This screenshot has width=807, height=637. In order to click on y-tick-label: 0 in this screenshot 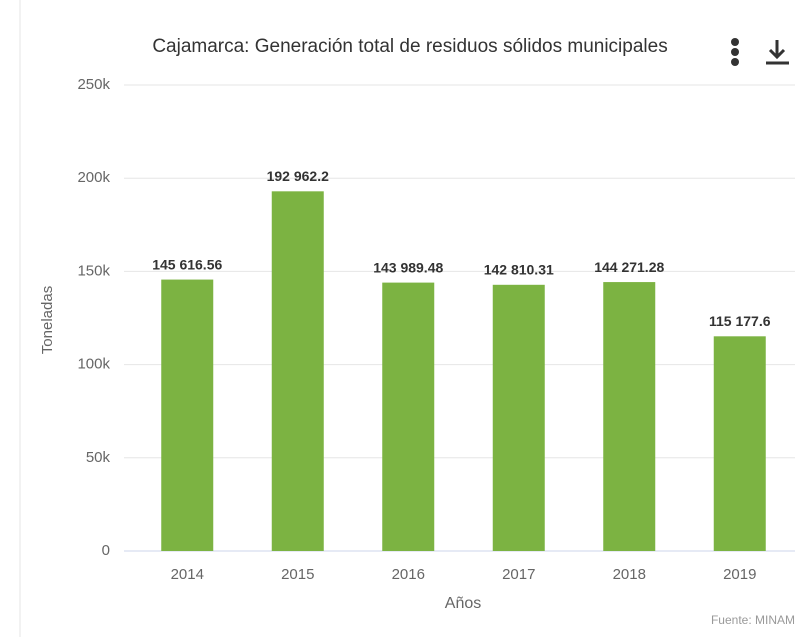, I will do `click(106, 550)`.